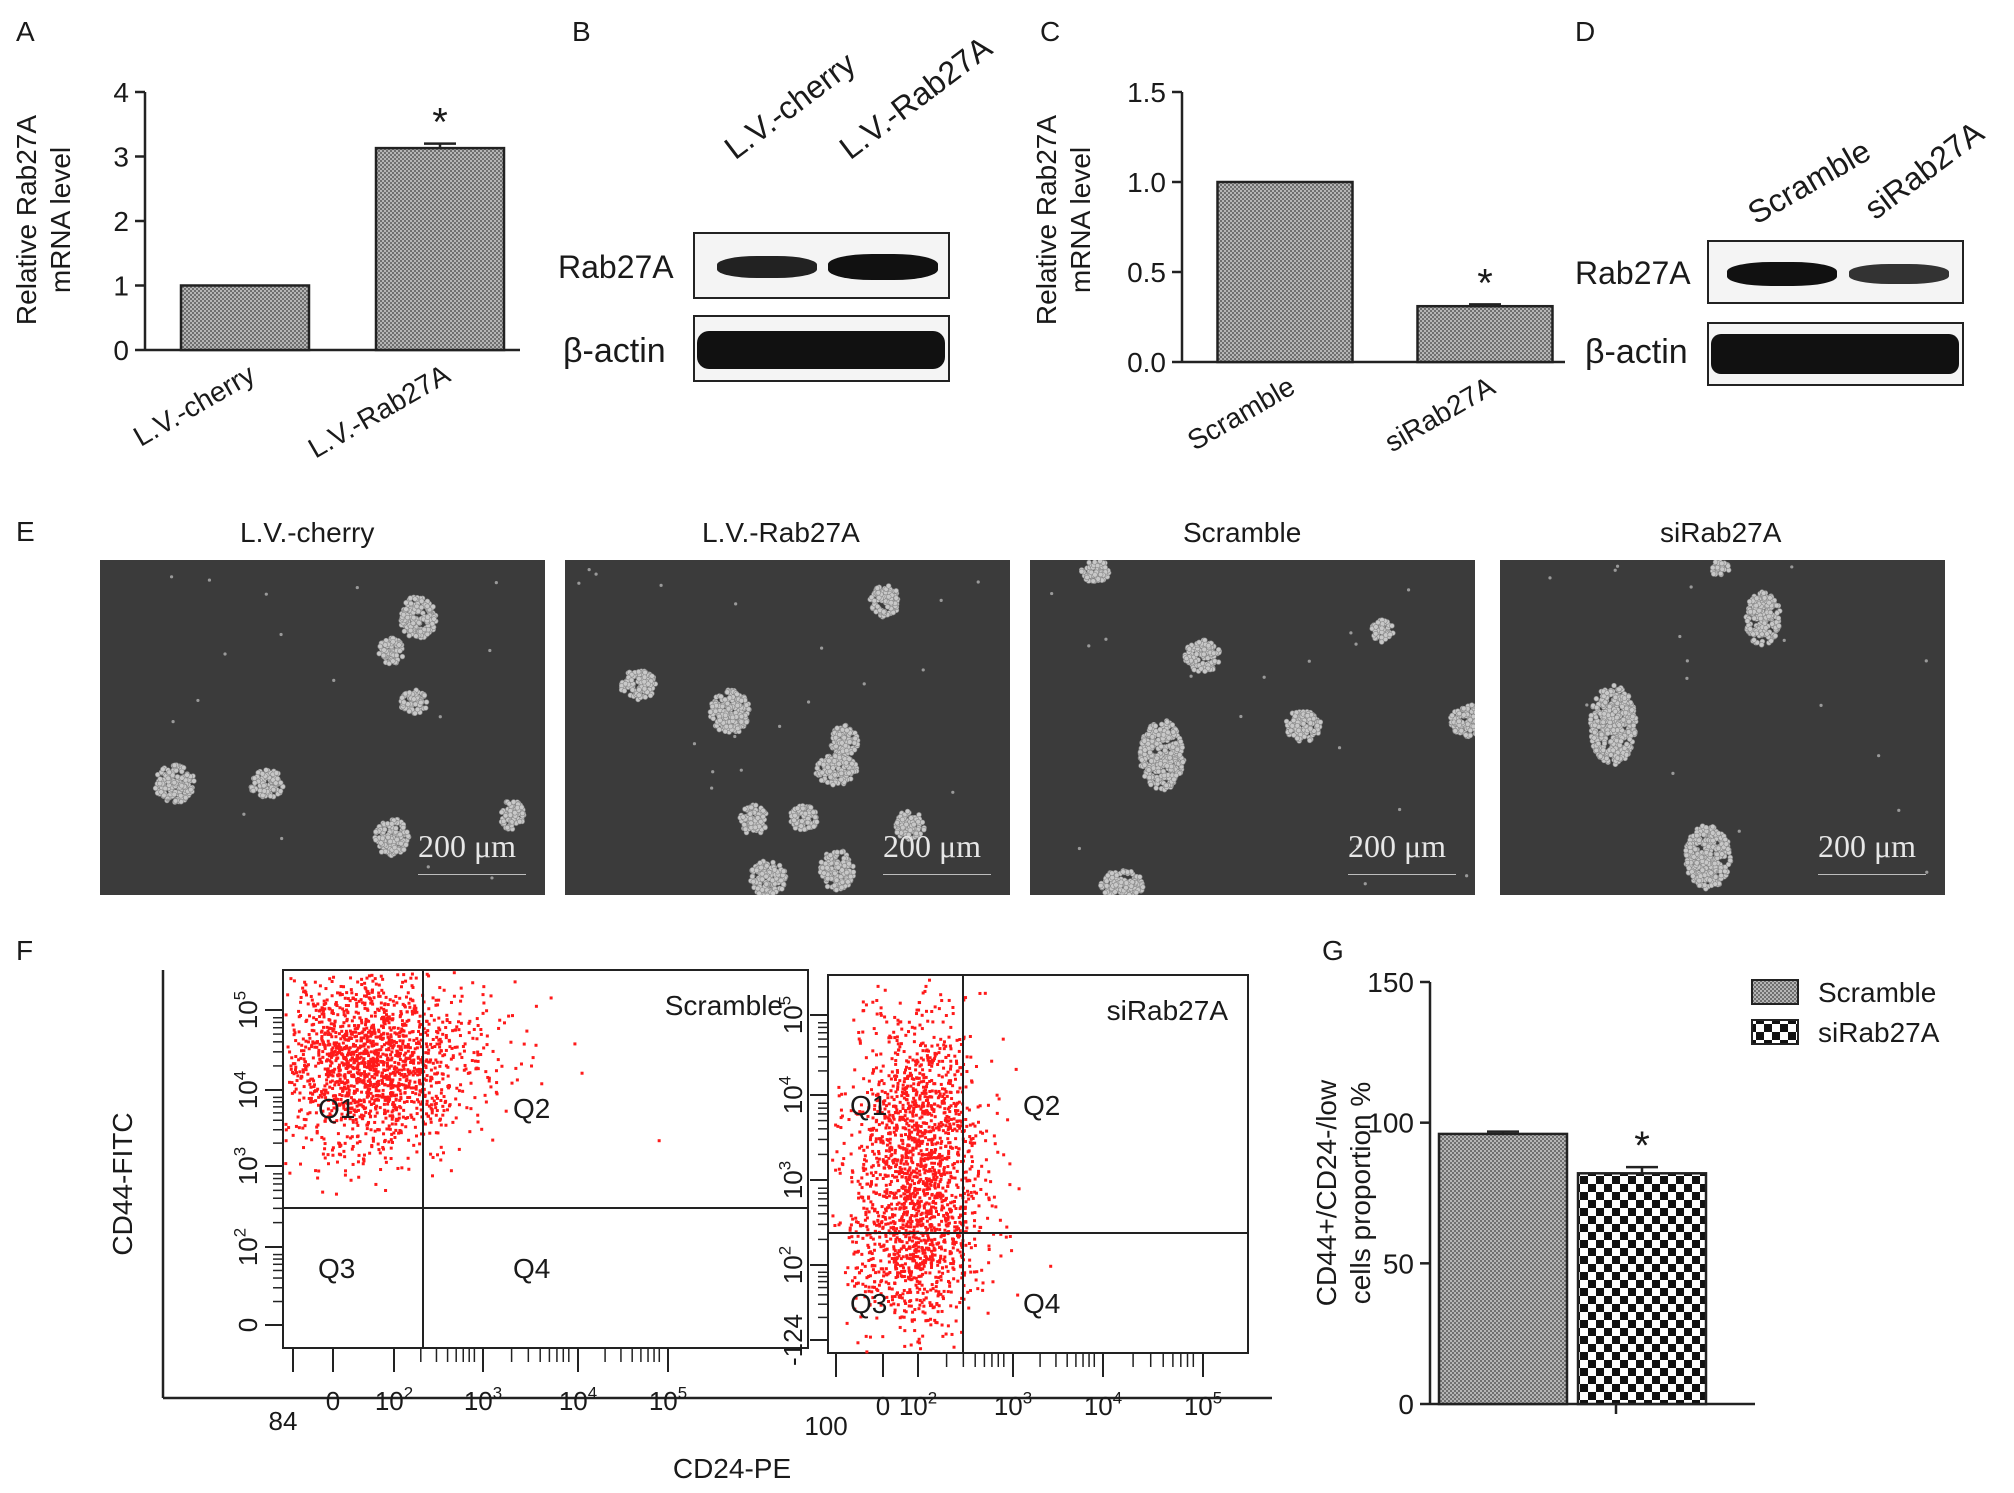 The width and height of the screenshot is (2014, 1493). Describe the element at coordinates (1439, 414) in the screenshot. I see `x-tick-label: siRab27A` at that location.